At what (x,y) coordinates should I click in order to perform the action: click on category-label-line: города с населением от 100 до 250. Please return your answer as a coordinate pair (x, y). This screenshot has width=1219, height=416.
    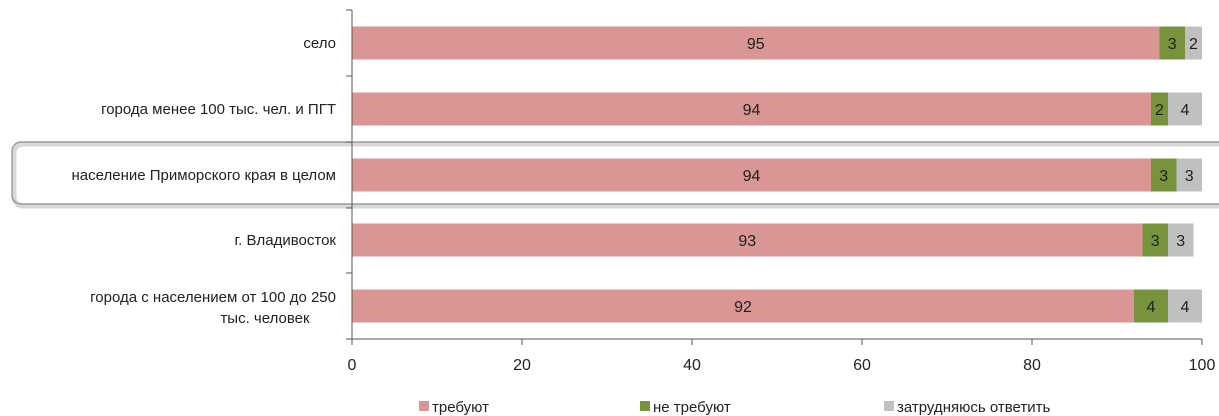
    Looking at the image, I should click on (213, 297).